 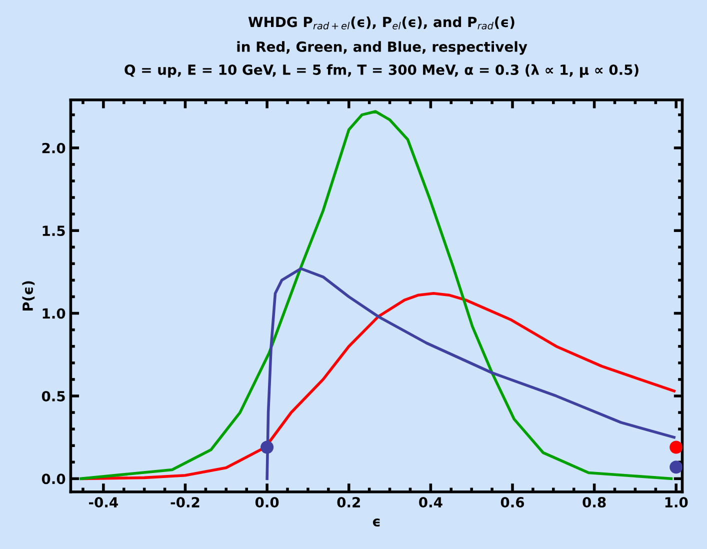 What do you see at coordinates (185, 502) in the screenshot?
I see `x-tick-label: -0.2` at bounding box center [185, 502].